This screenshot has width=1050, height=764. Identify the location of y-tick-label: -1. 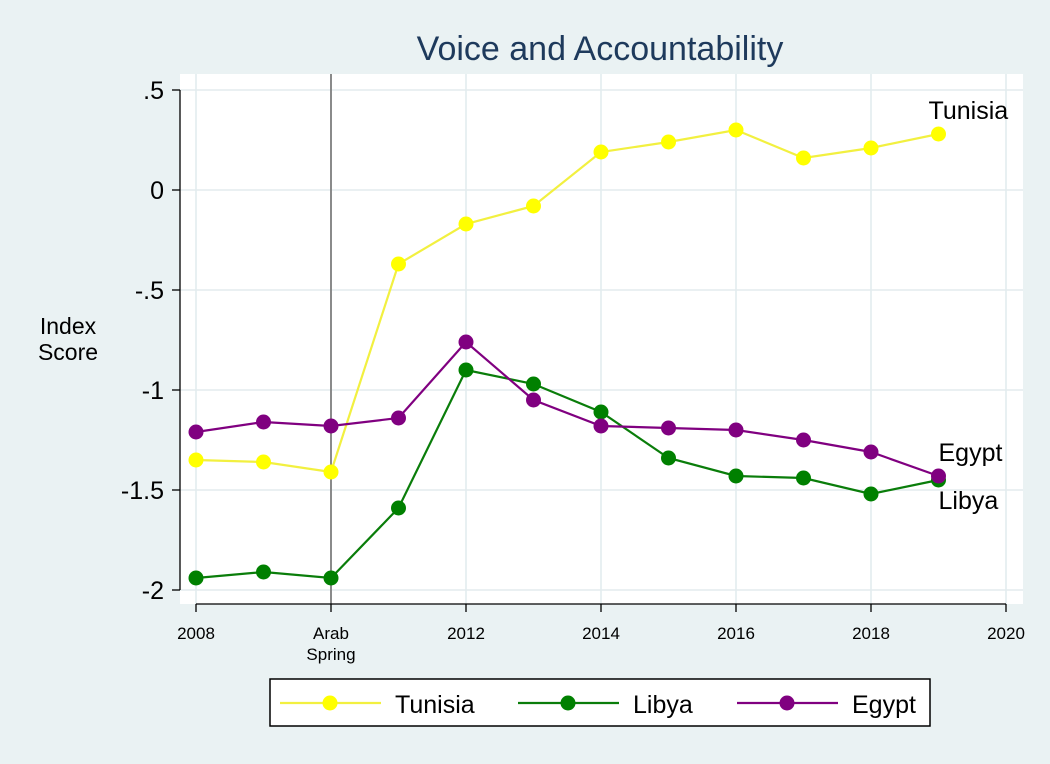
(153, 391).